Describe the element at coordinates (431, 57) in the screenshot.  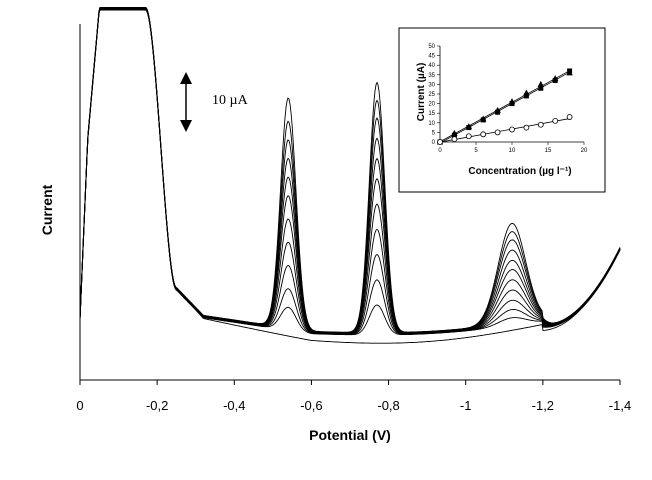
I see `inset-y-tick-label: 45` at that location.